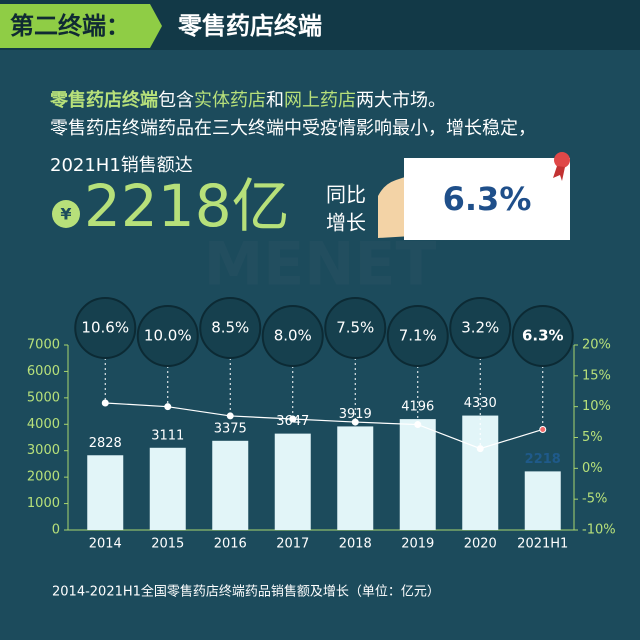 The image size is (640, 640). What do you see at coordinates (43, 345) in the screenshot?
I see `y-tick-label: 7000` at bounding box center [43, 345].